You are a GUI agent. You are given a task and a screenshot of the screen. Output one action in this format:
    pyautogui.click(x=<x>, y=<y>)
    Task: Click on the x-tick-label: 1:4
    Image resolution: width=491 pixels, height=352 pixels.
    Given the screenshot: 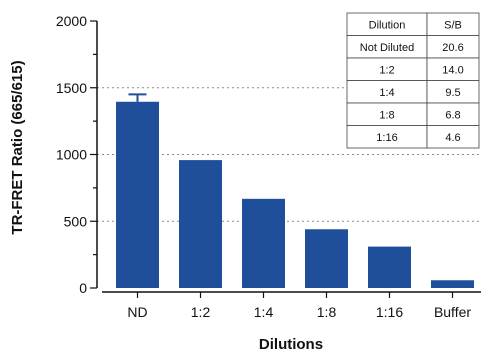 What is the action you would take?
    pyautogui.click(x=264, y=312)
    